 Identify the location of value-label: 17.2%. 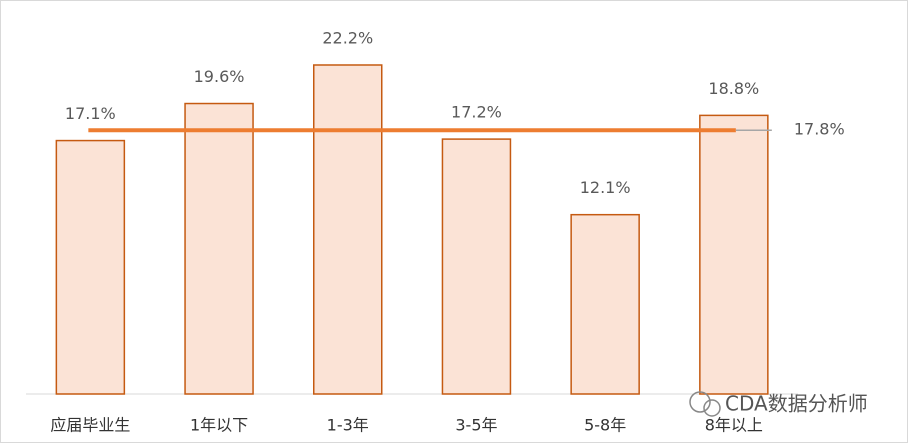
(476, 112).